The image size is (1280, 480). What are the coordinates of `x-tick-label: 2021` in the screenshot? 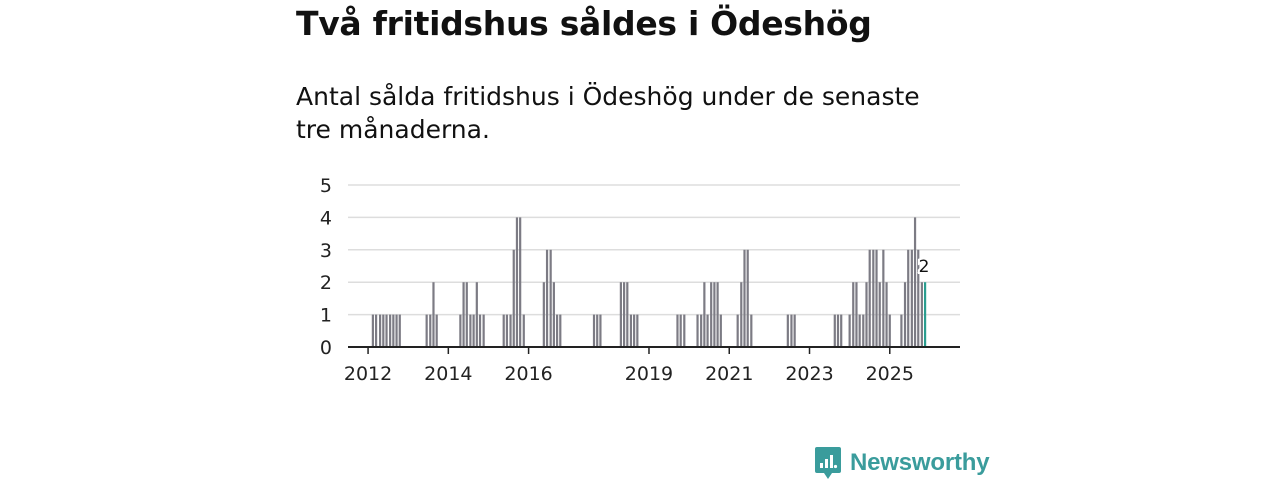 It's located at (729, 374).